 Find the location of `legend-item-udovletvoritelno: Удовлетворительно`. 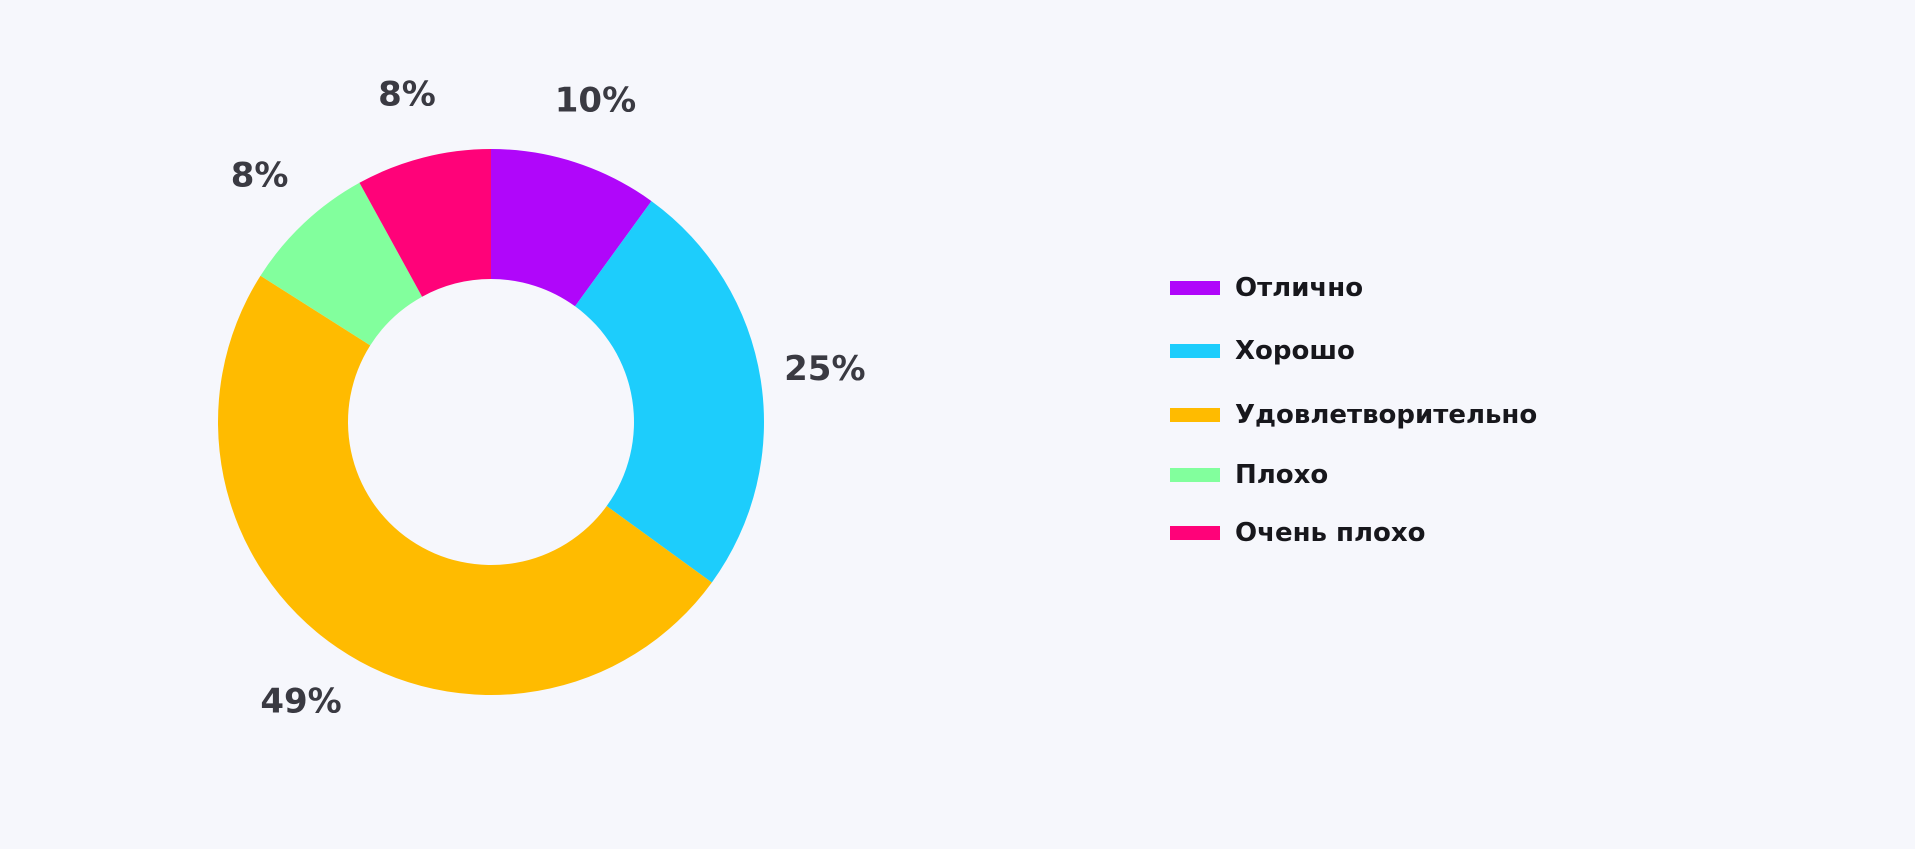

legend-item-udovletvoritelno: Удовлетворительно is located at coordinates (1353, 415).